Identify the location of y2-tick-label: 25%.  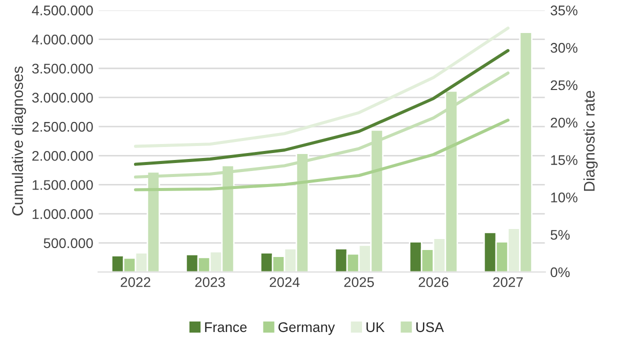
(564, 85).